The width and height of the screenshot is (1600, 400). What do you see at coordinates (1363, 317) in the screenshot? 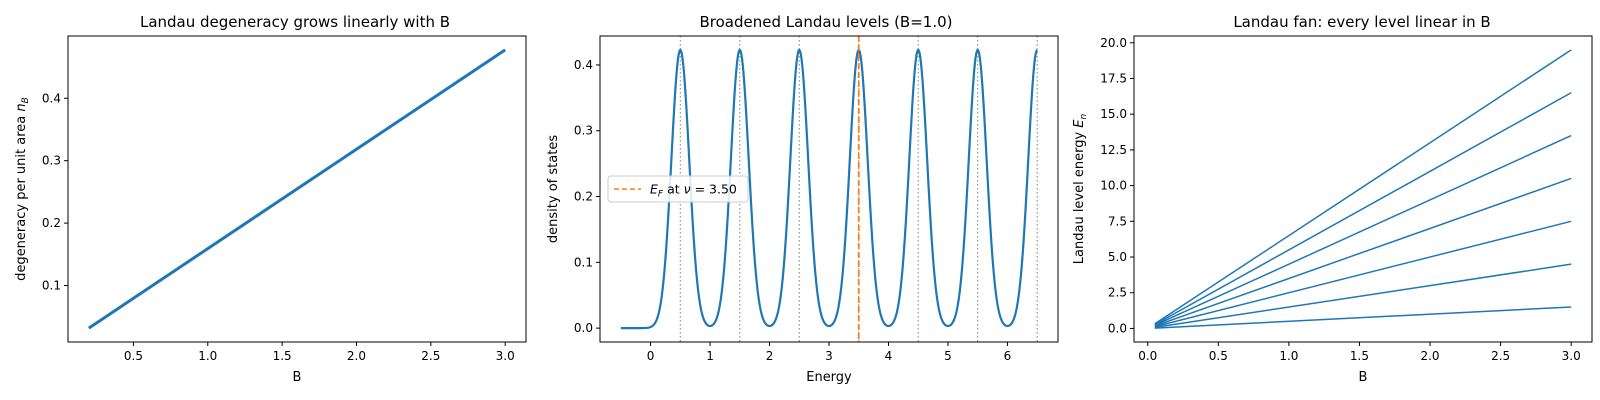
I see `landau-level-line-n0` at bounding box center [1363, 317].